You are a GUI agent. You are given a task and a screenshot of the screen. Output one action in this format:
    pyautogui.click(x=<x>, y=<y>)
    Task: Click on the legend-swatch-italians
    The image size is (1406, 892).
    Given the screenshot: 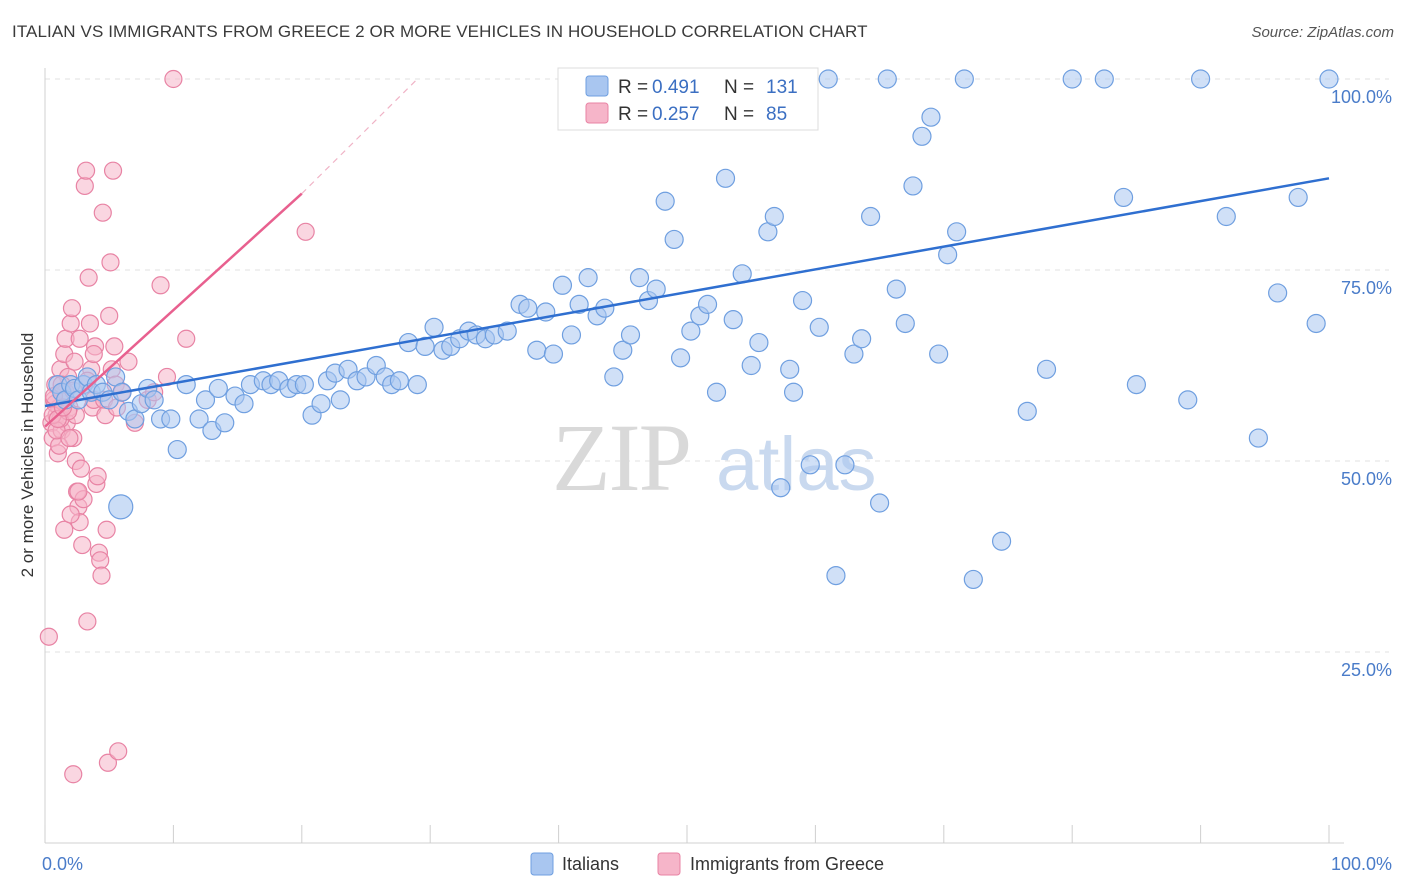 What is the action you would take?
    pyautogui.click(x=542, y=864)
    